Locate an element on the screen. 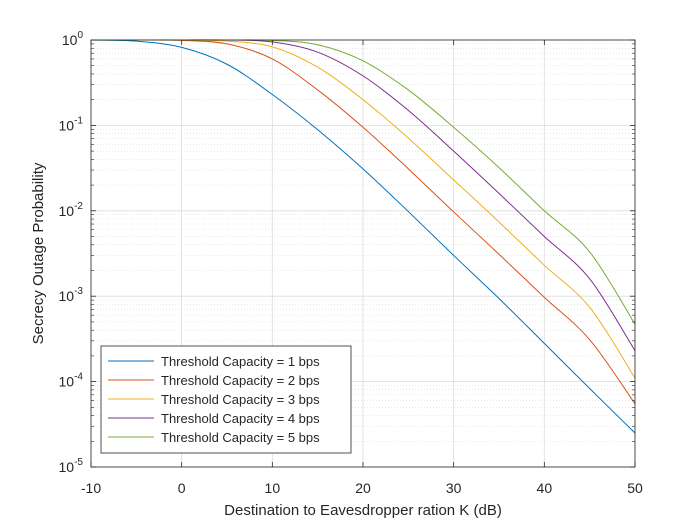  x-tick-label: 0 is located at coordinates (182, 488).